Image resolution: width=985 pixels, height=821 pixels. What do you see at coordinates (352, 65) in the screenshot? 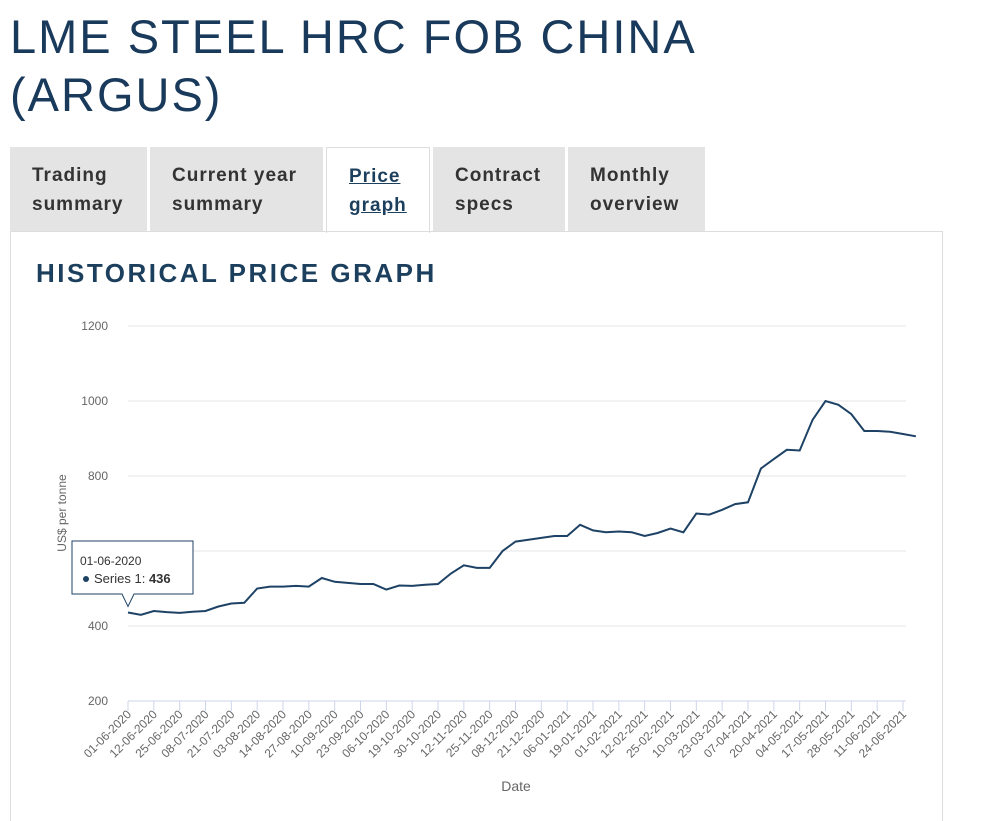
I see `page-title: LME STEEL HRC FOB CHINA (ARGUS)` at bounding box center [352, 65].